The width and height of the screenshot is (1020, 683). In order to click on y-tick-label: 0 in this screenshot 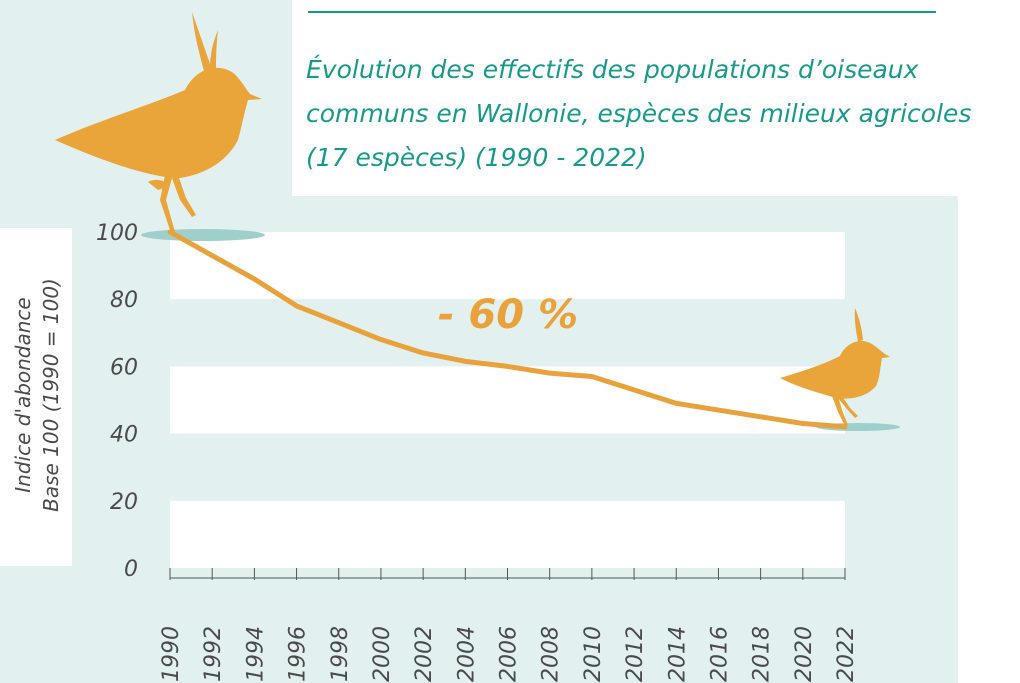, I will do `click(131, 569)`.